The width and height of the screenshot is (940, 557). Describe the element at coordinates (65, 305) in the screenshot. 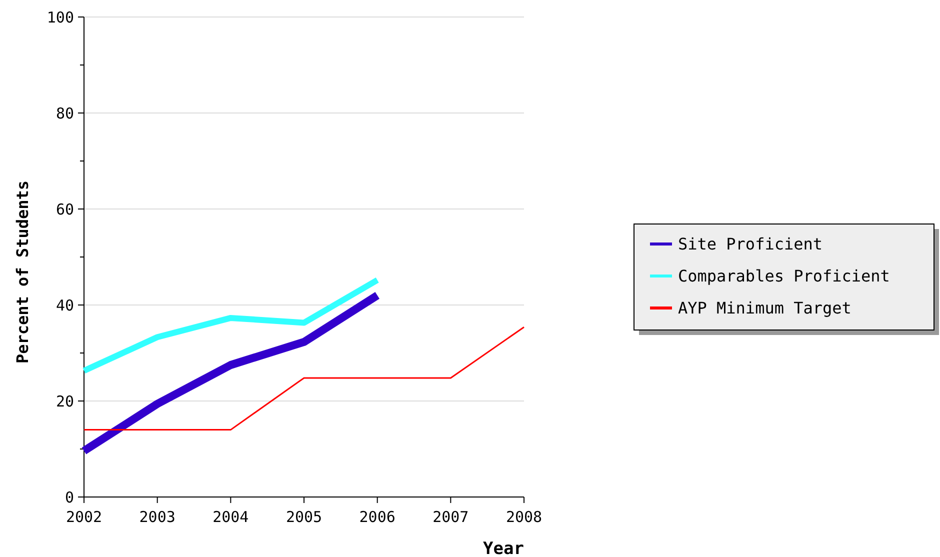

I see `y-tick-label: 40` at that location.